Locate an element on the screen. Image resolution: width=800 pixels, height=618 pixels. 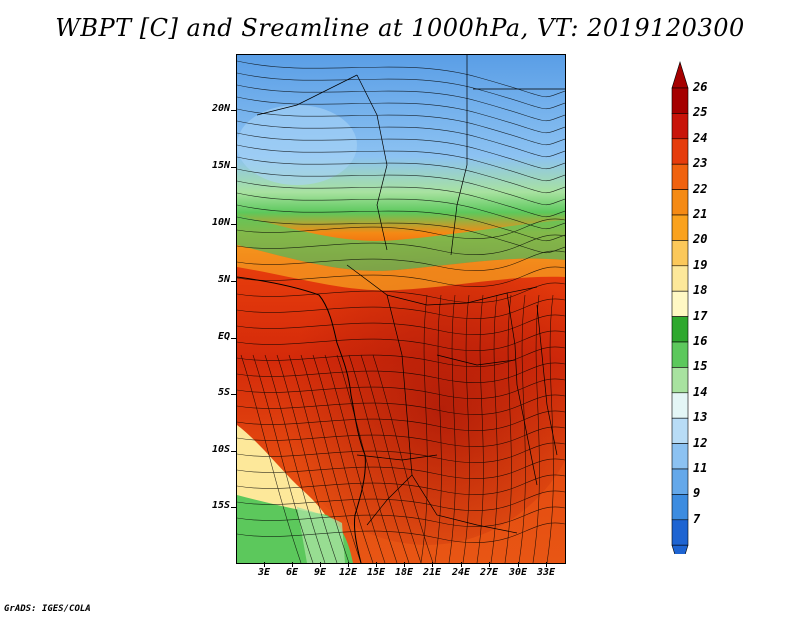
colorbar-label: 21 is located at coordinates (700, 214).